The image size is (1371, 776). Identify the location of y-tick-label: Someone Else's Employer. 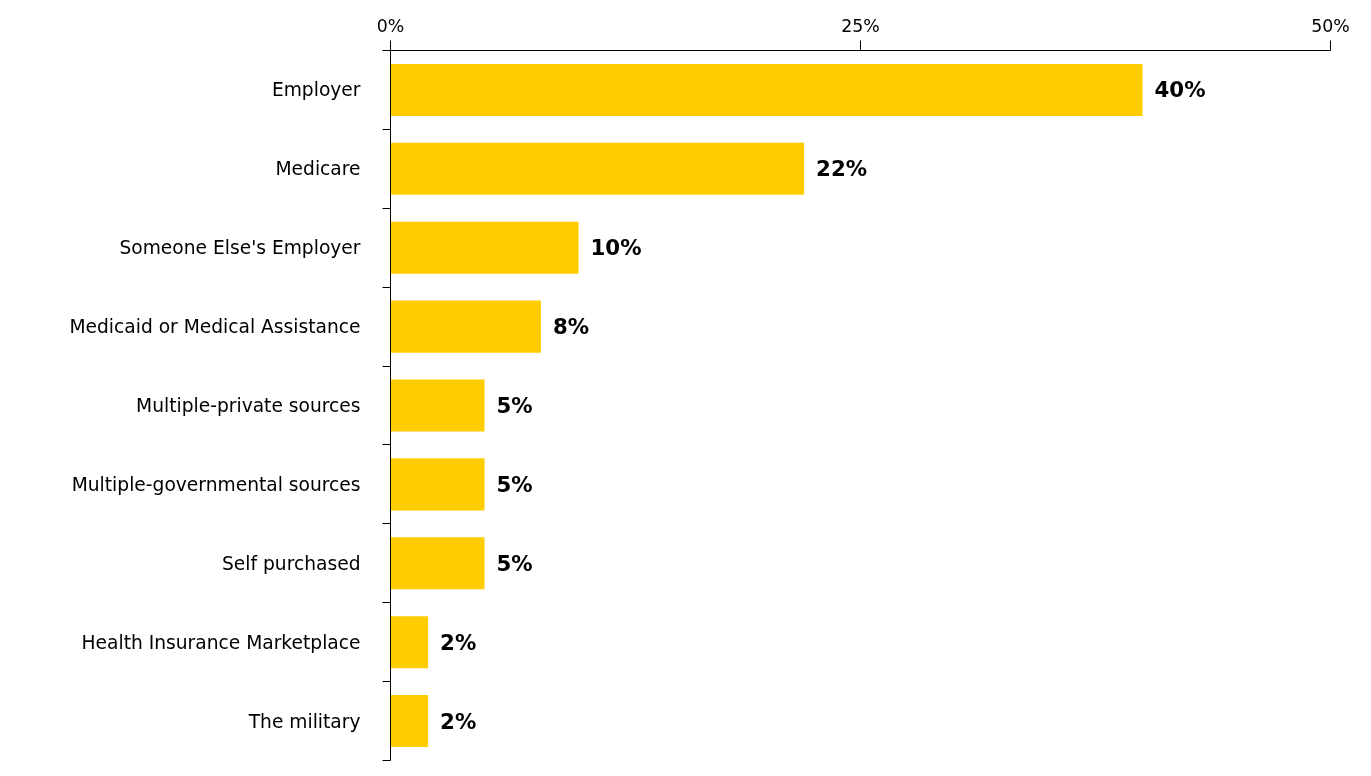
(240, 248).